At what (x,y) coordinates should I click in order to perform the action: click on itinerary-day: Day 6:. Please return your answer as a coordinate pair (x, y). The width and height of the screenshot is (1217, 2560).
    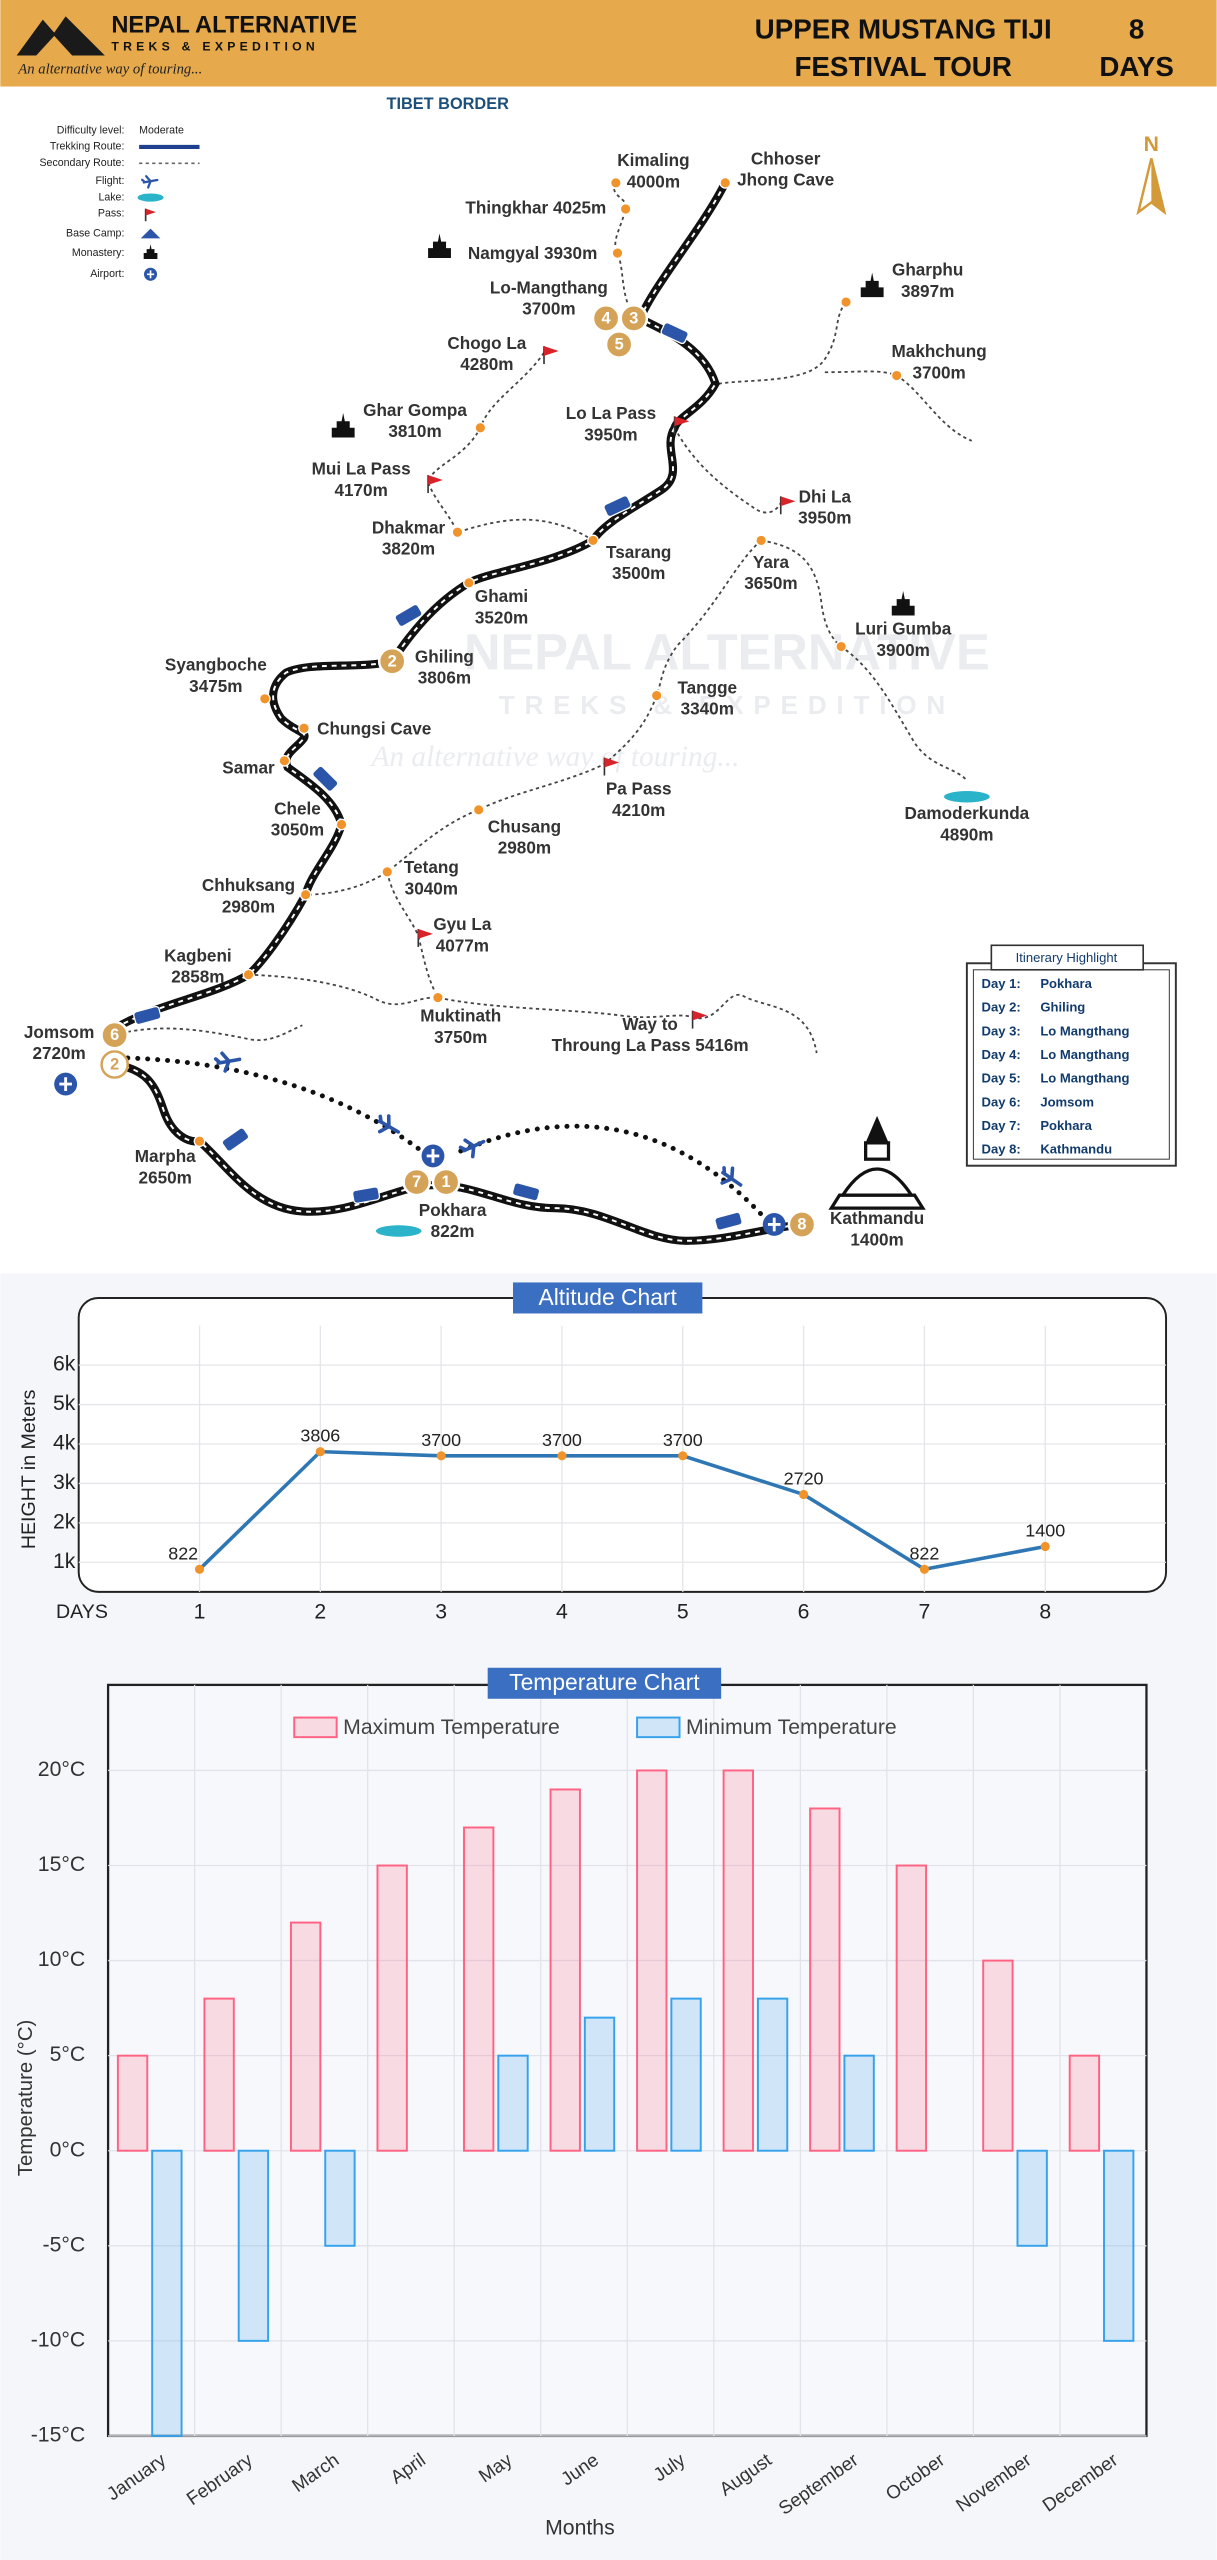
    Looking at the image, I should click on (1001, 1101).